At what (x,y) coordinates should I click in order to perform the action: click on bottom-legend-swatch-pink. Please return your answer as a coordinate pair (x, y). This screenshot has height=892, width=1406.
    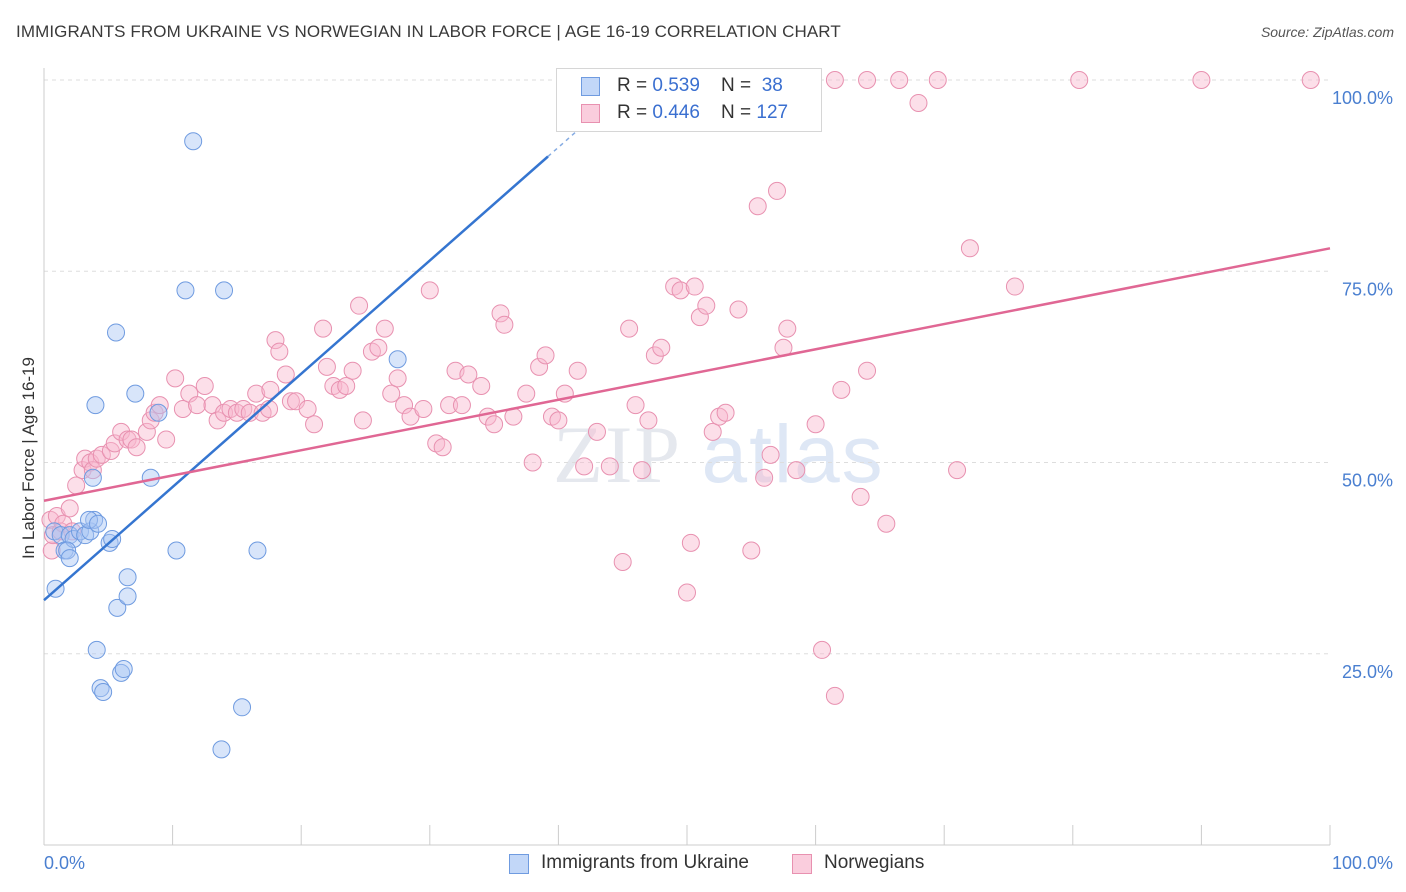
    Looking at the image, I should click on (802, 864).